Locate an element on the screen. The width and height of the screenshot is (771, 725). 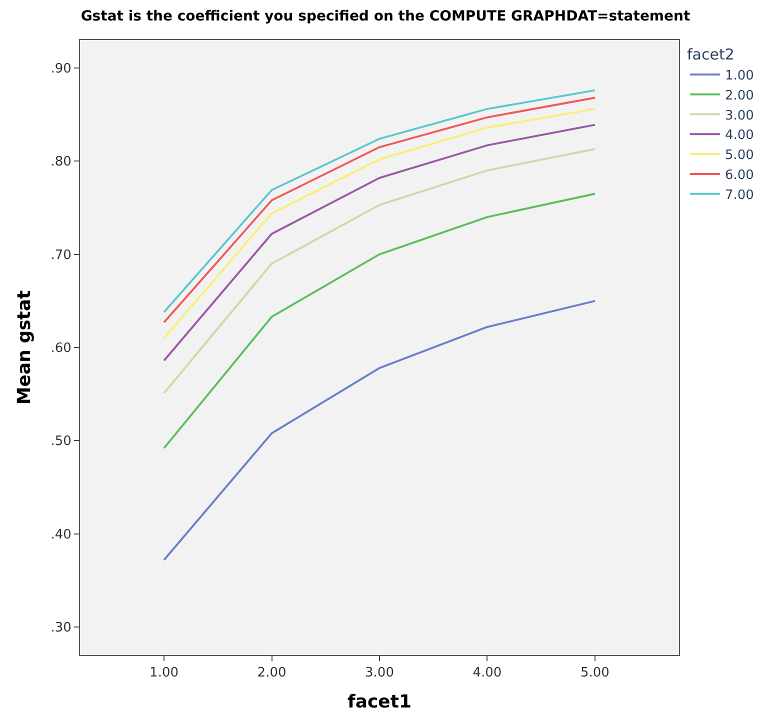
y-tick-label: .70 is located at coordinates (61, 255).